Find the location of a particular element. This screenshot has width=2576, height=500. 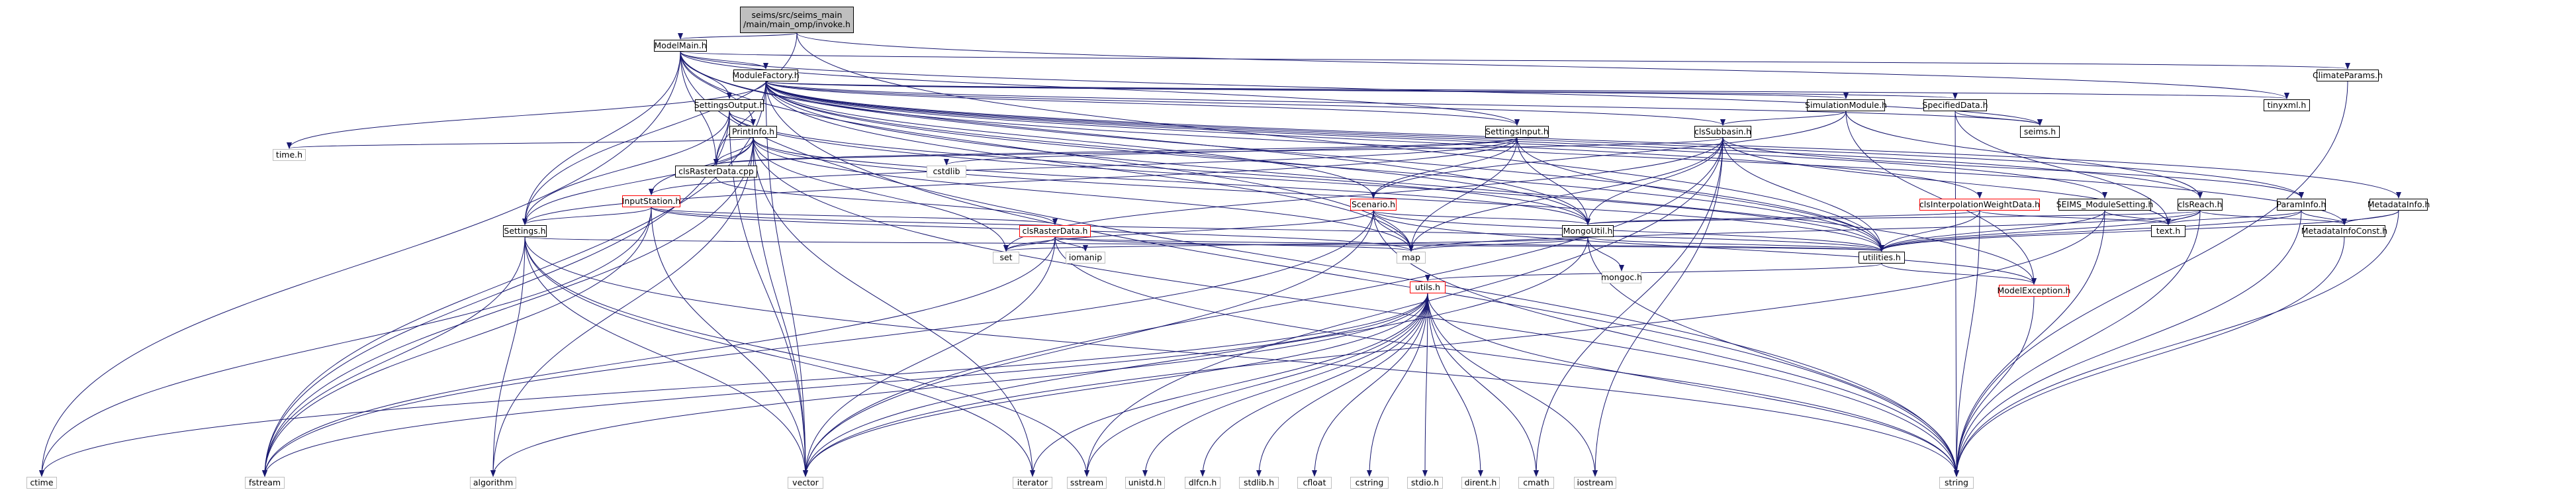

edge-settingsoutput-to-fstream is located at coordinates (496, 294).